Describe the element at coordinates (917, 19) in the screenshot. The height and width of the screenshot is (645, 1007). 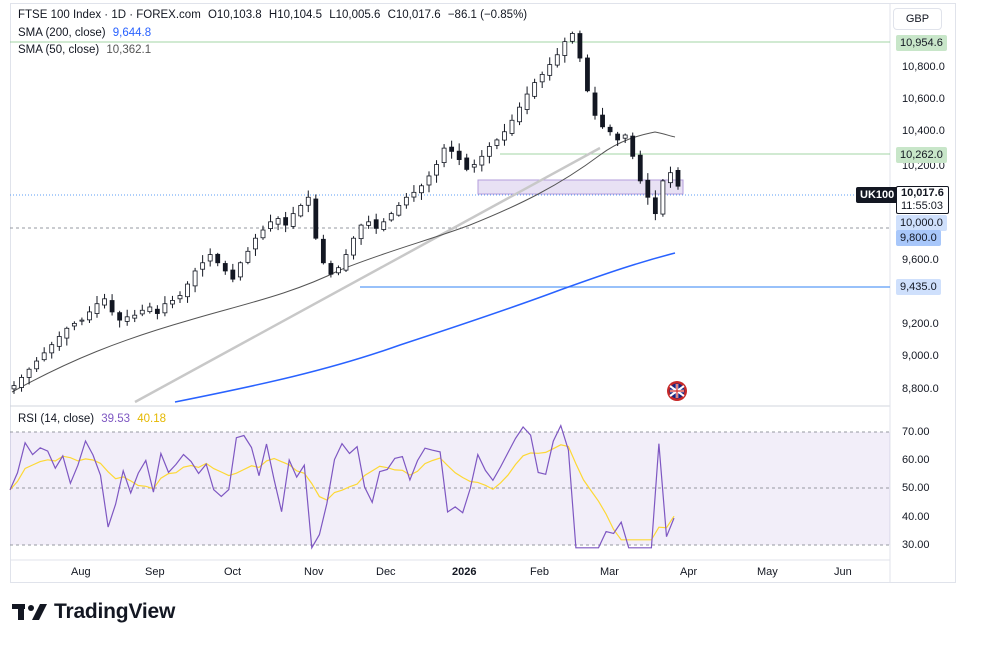
I see `currency-button: GBP` at that location.